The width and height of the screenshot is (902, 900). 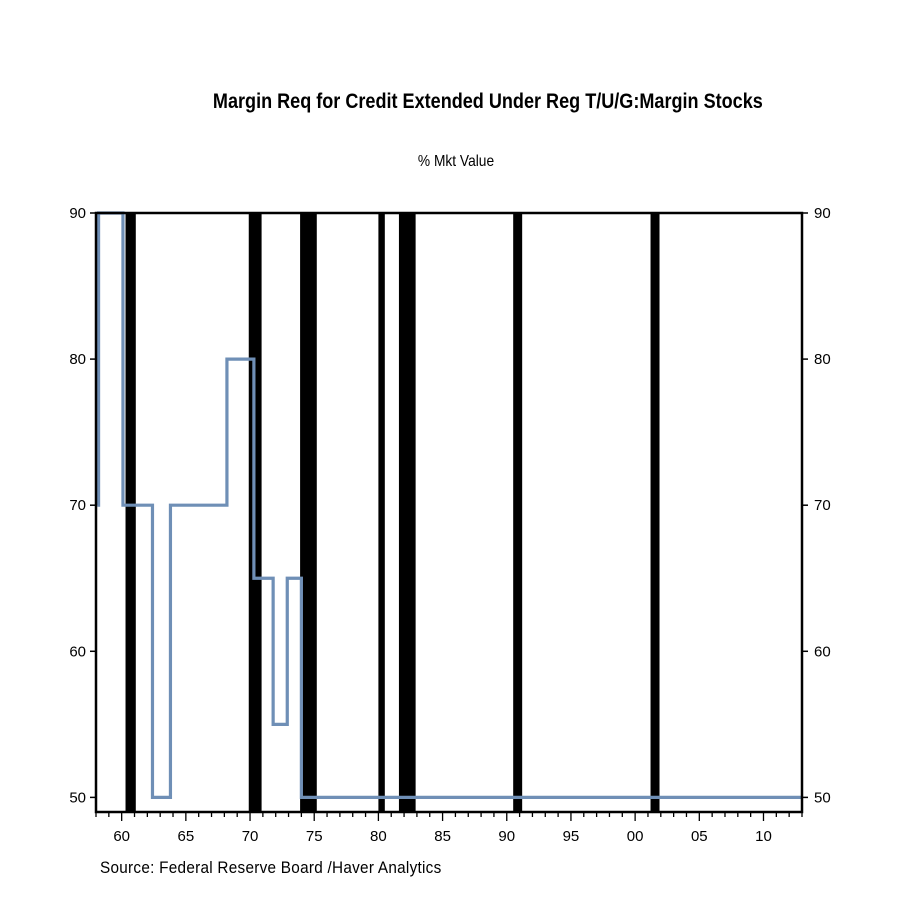 What do you see at coordinates (250, 836) in the screenshot?
I see `x-tick-label-70: 70` at bounding box center [250, 836].